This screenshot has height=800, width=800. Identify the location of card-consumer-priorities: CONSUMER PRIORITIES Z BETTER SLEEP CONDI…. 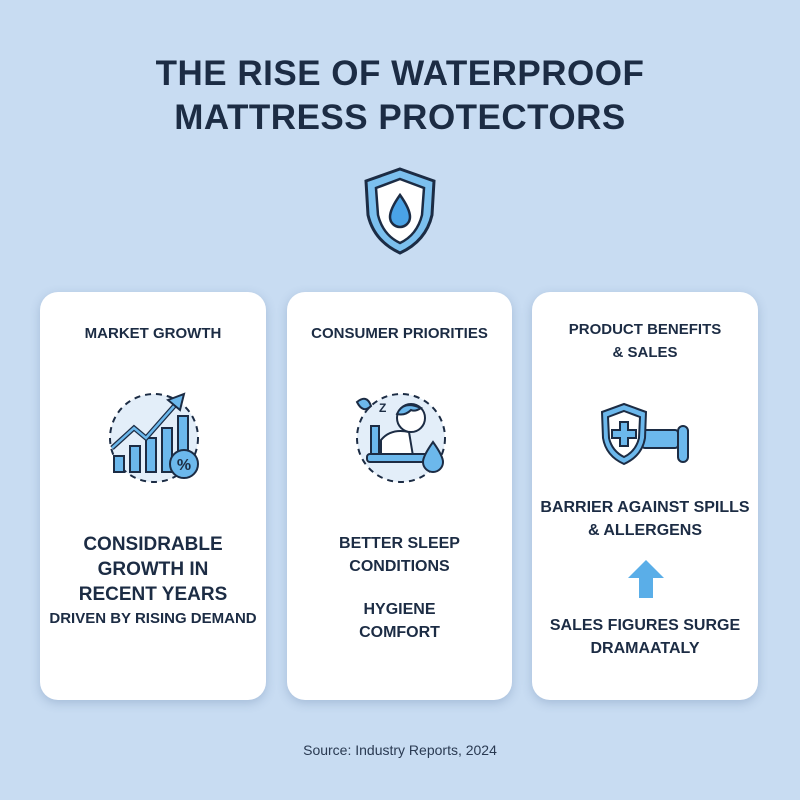
(399, 496).